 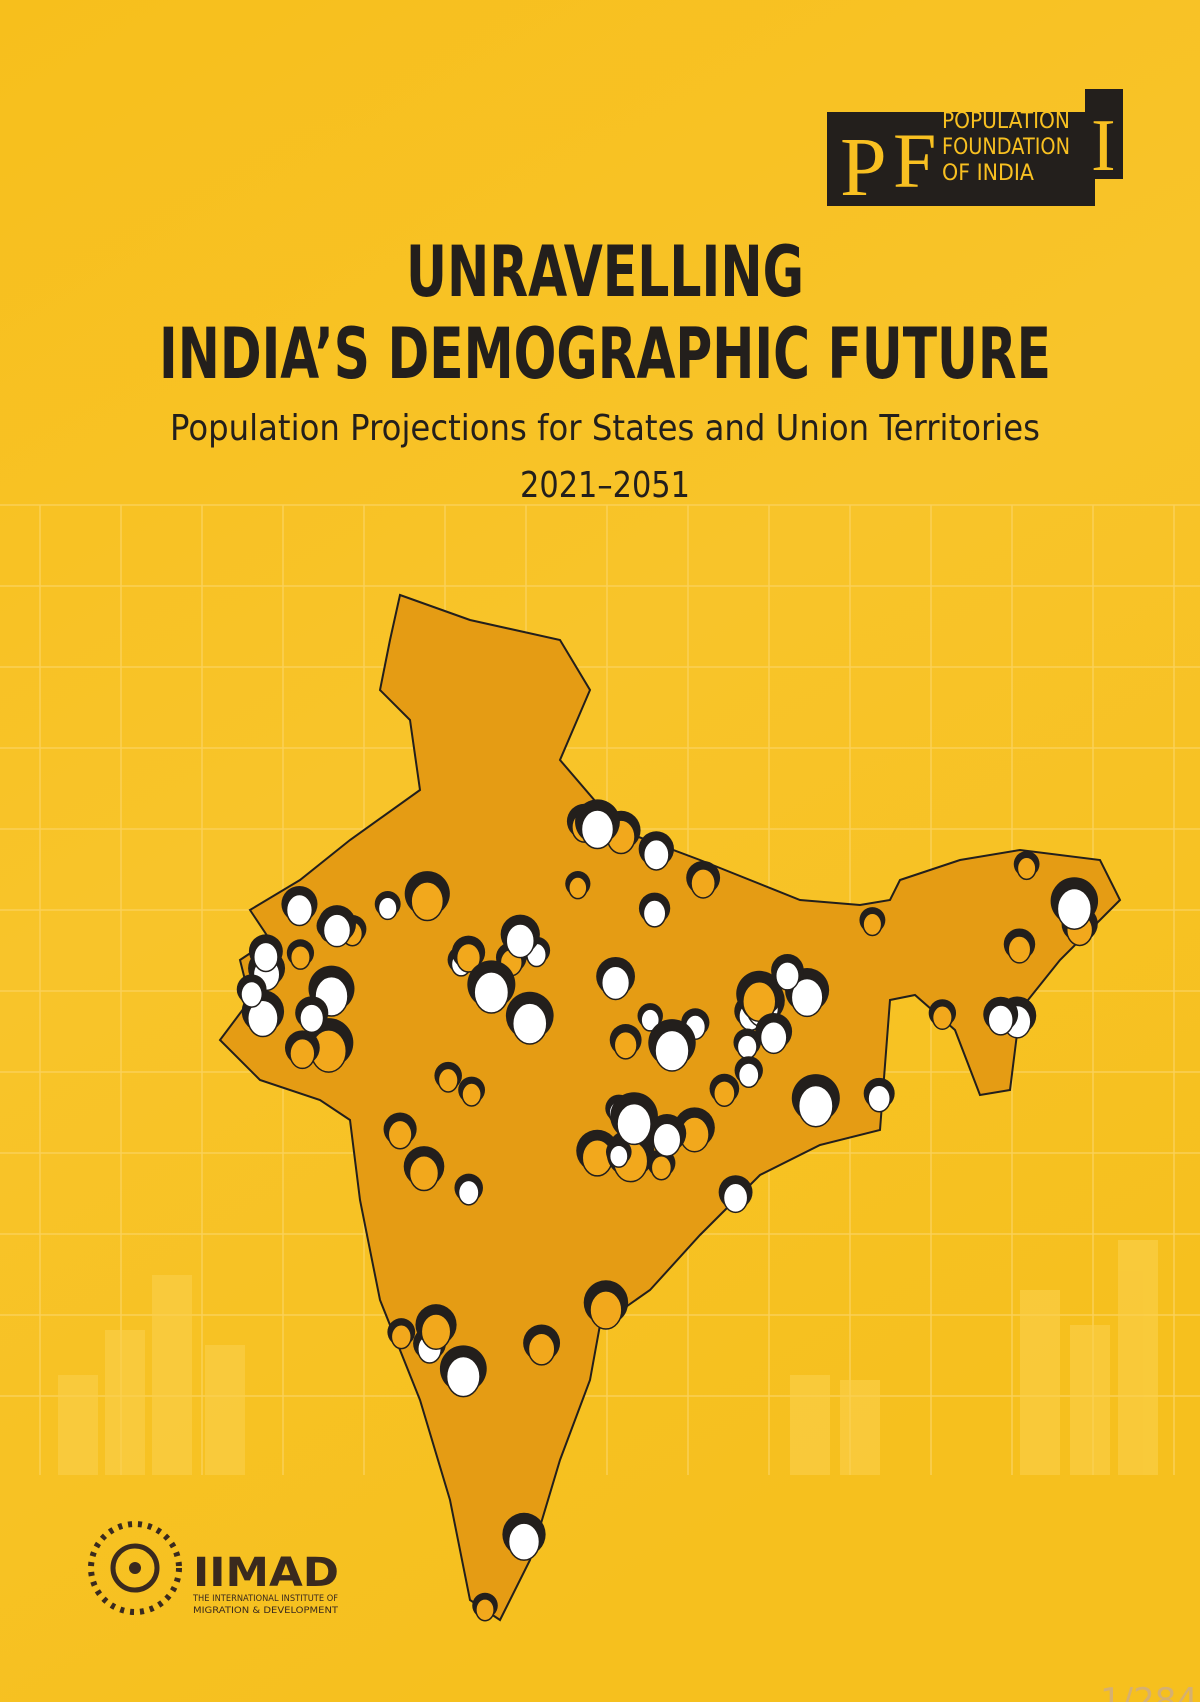 I want to click on logo-letter: P, so click(x=863, y=167).